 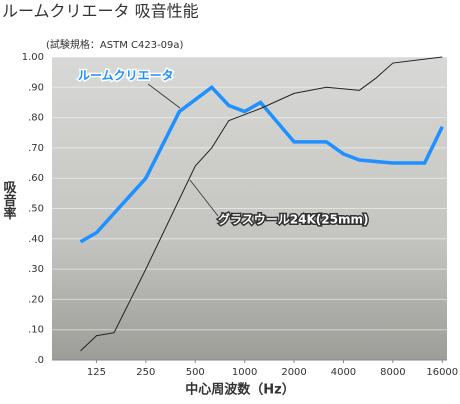 What do you see at coordinates (36, 239) in the screenshot?
I see `y-tick-label: .40` at bounding box center [36, 239].